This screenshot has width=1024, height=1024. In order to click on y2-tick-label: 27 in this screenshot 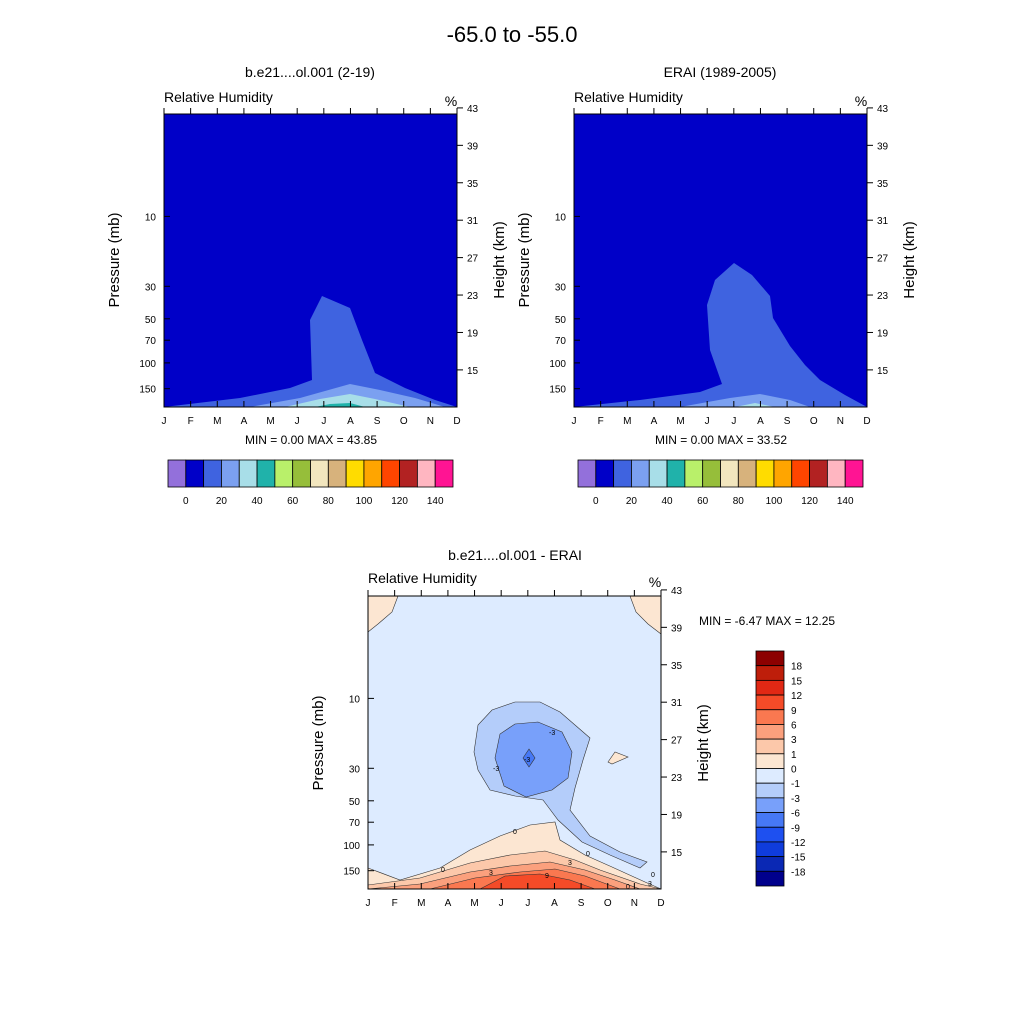, I will do `click(473, 259)`.